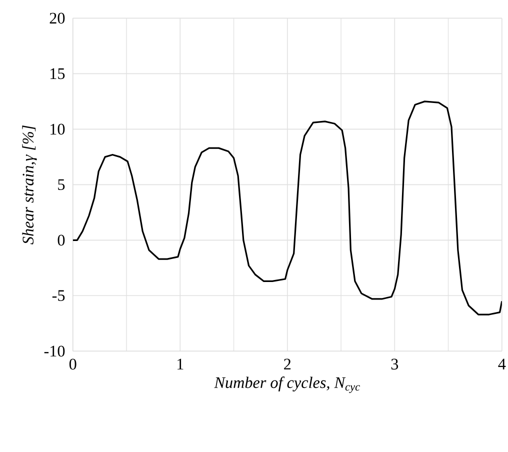 The height and width of the screenshot is (452, 508). What do you see at coordinates (57, 129) in the screenshot?
I see `y-tick-label: 10` at bounding box center [57, 129].